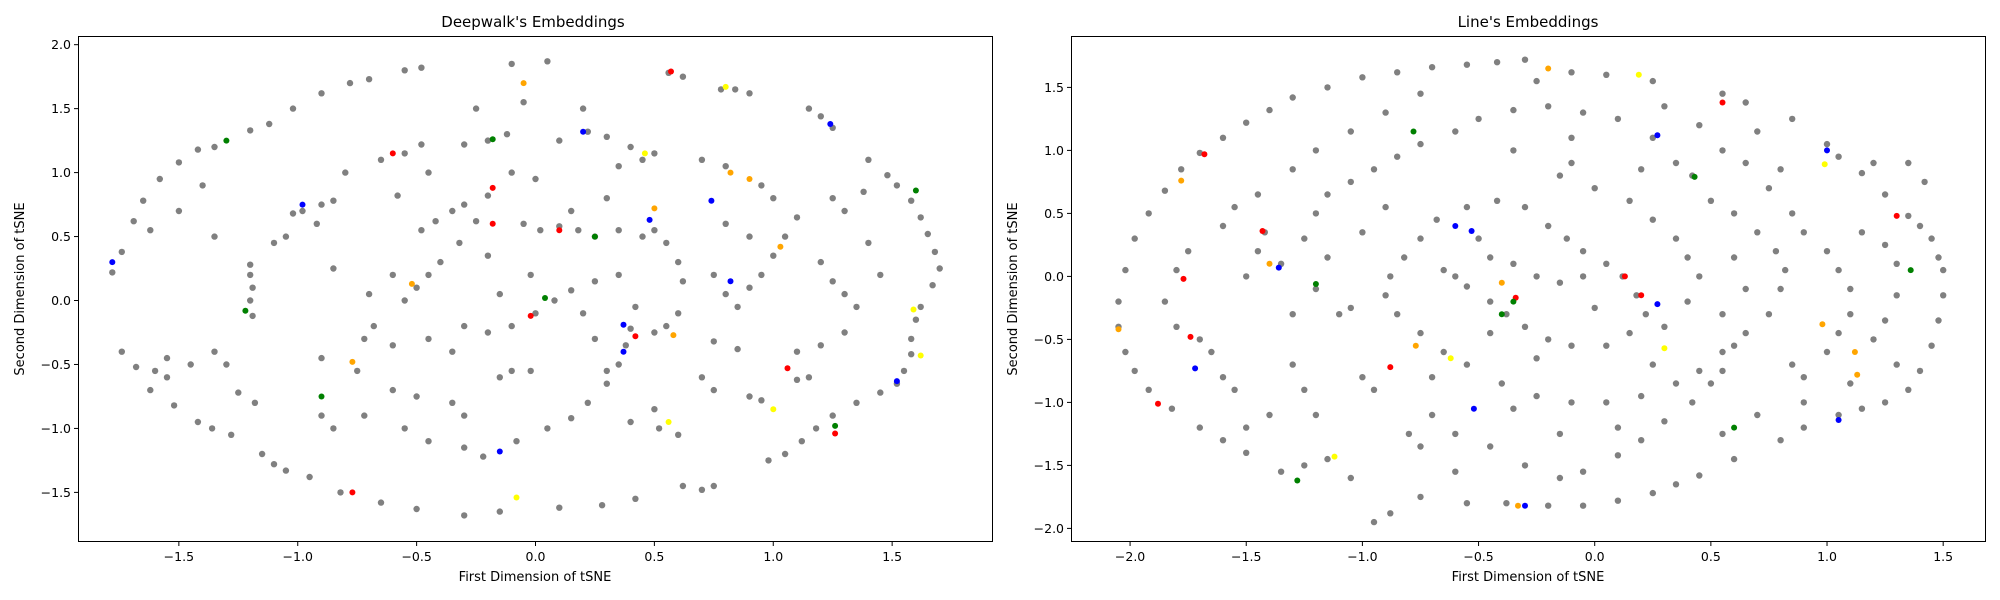 The height and width of the screenshot is (600, 2000). Describe the element at coordinates (1130, 556) in the screenshot. I see `line-x-tick-label: −2.0` at that location.